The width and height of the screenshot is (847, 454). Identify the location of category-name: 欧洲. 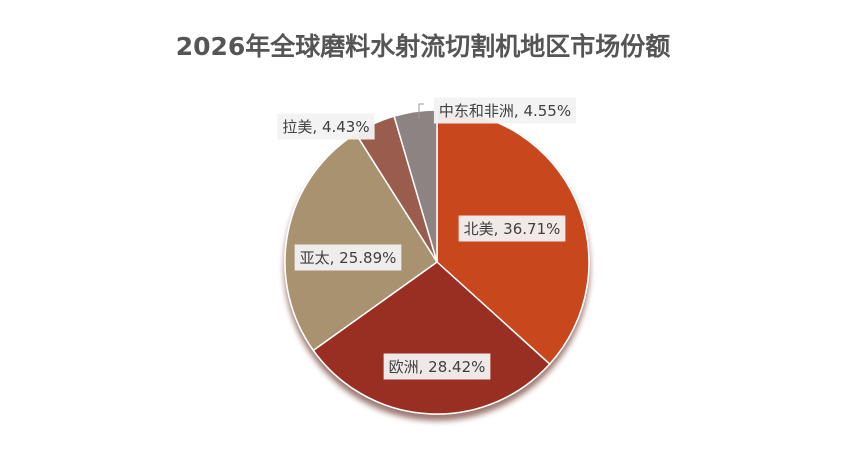
(404, 367).